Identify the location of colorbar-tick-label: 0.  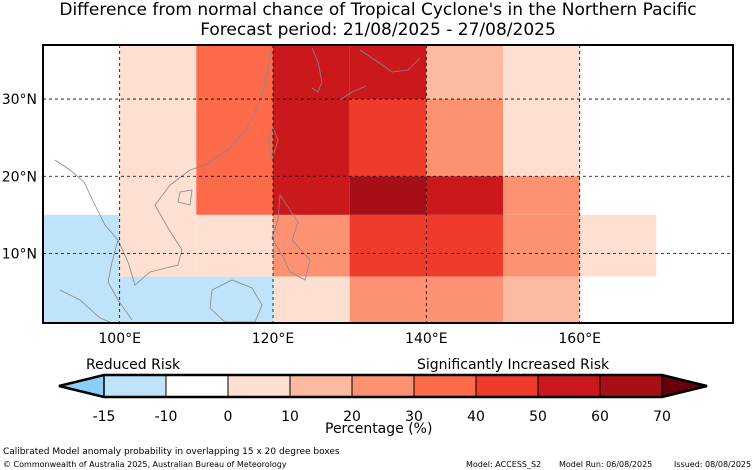
(228, 417).